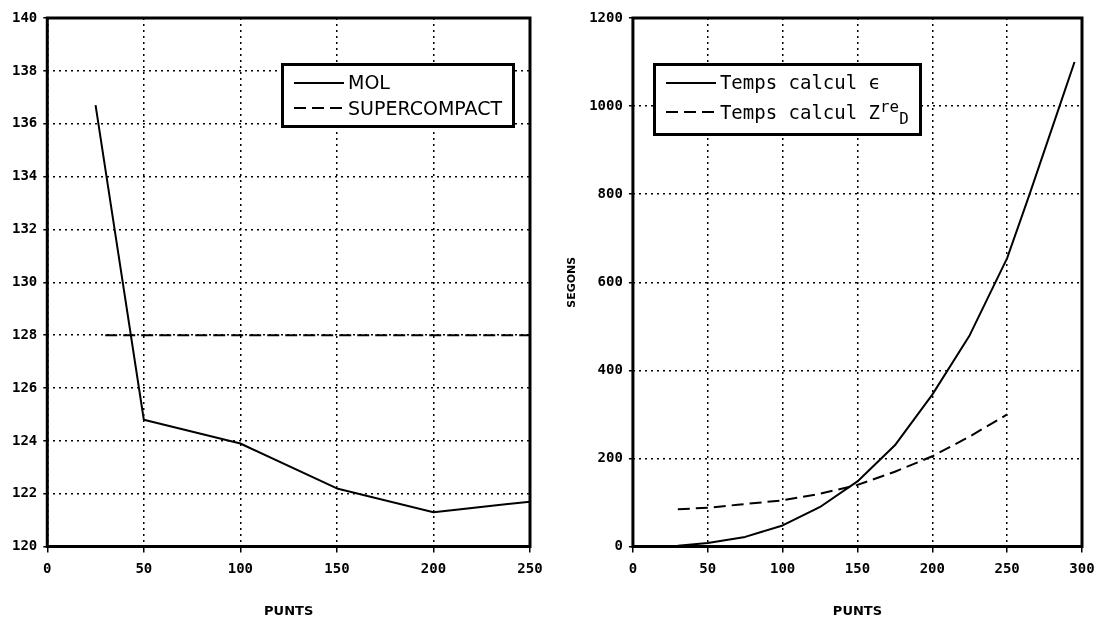  I want to click on y-tick-label: 132, so click(24, 228).